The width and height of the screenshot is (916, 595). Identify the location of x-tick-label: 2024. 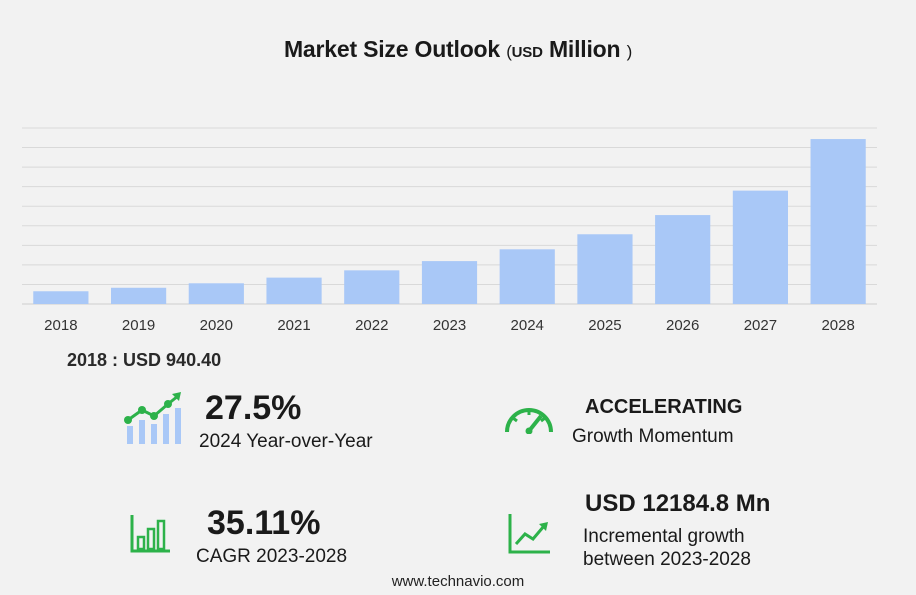
(527, 325).